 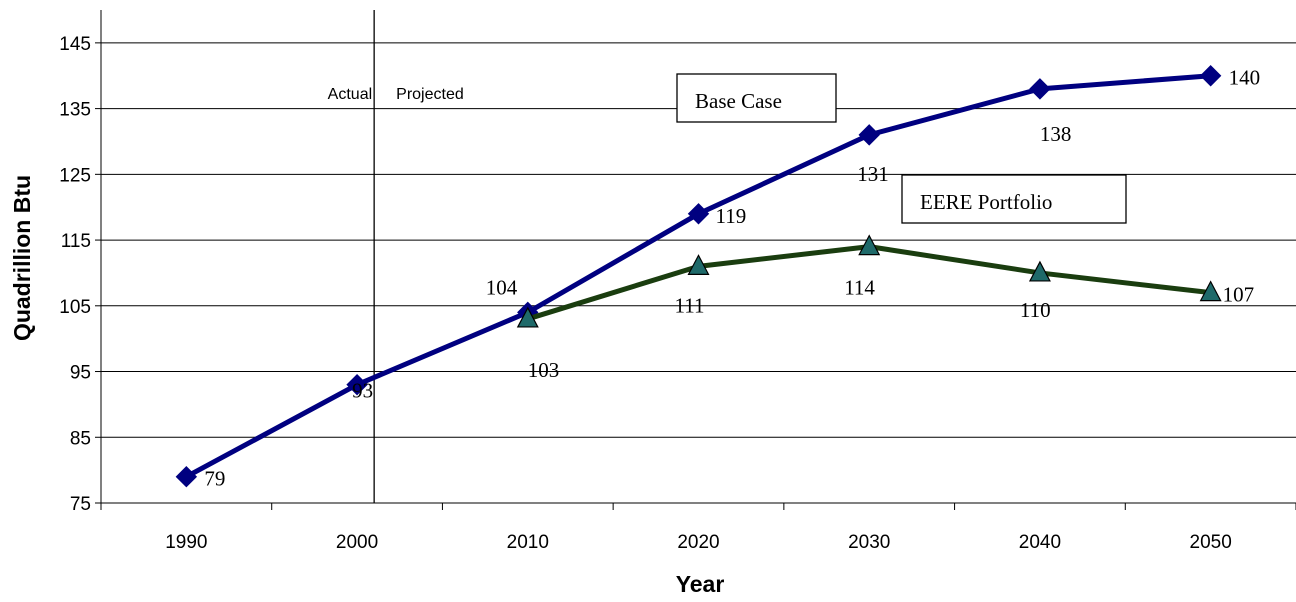 What do you see at coordinates (873, 174) in the screenshot?
I see `data-label: 131` at bounding box center [873, 174].